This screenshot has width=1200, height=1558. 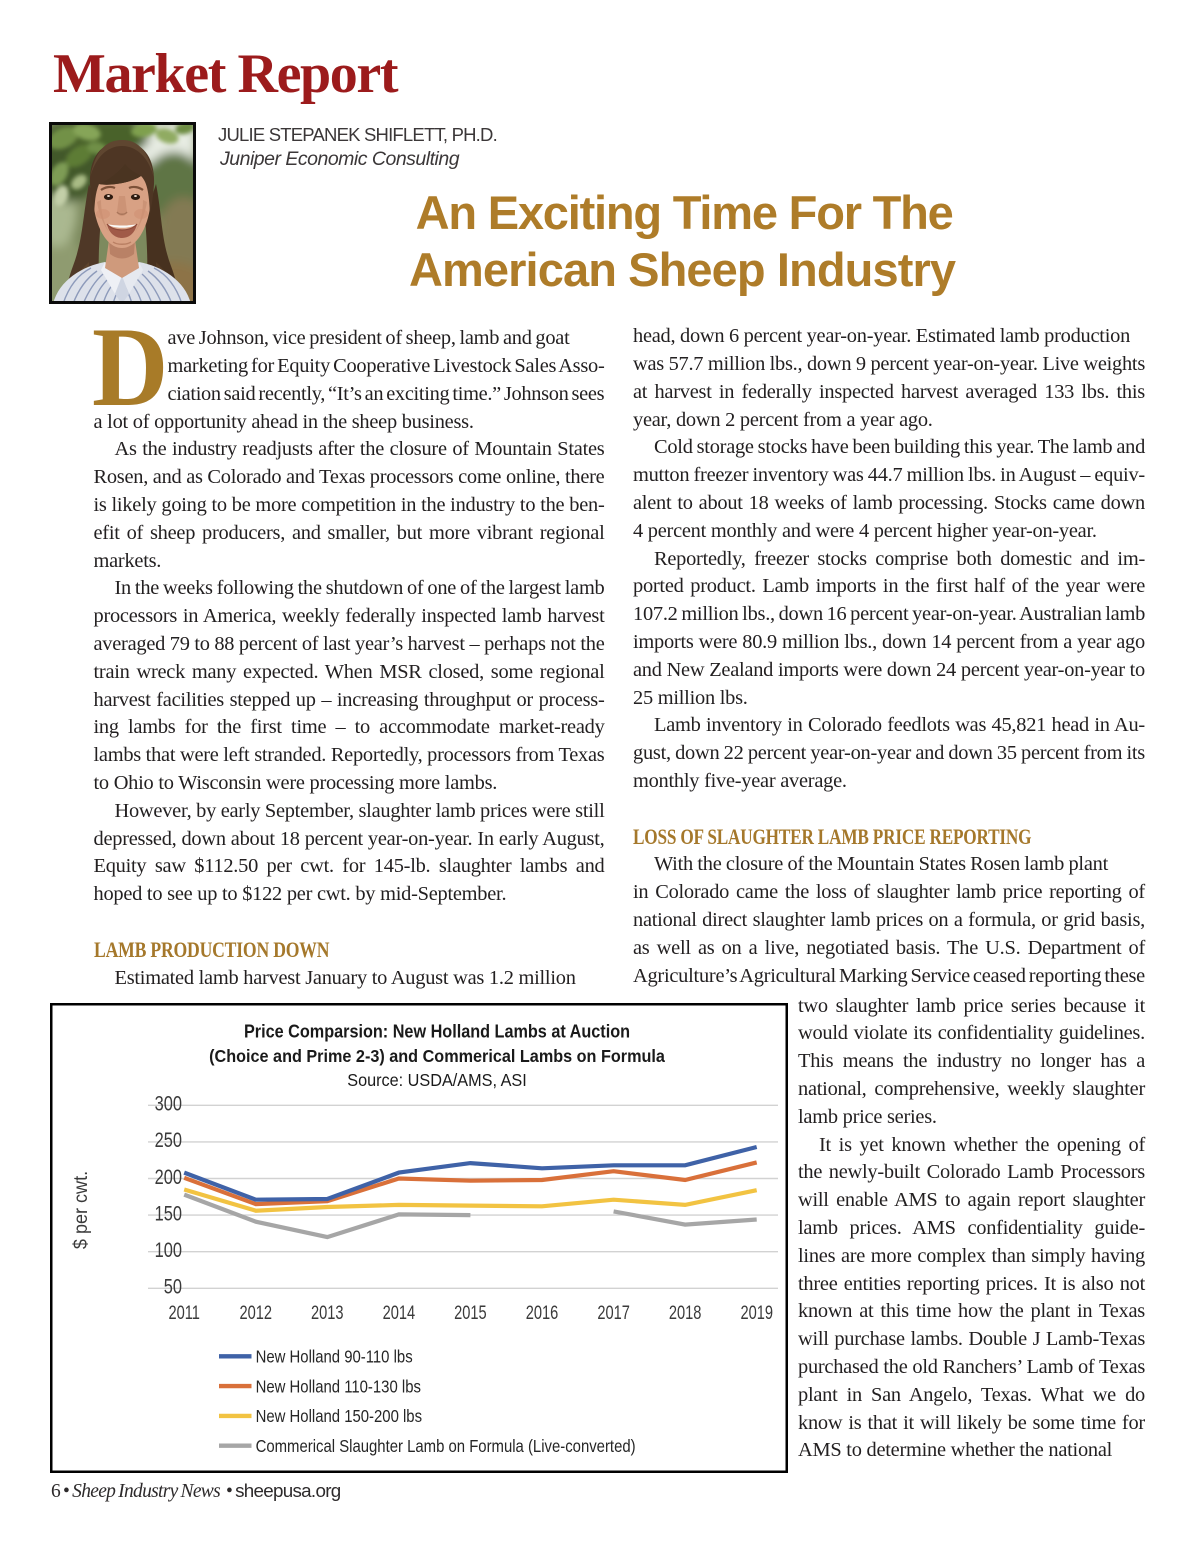 What do you see at coordinates (256, 1312) in the screenshot?
I see `svg-text: 2012` at bounding box center [256, 1312].